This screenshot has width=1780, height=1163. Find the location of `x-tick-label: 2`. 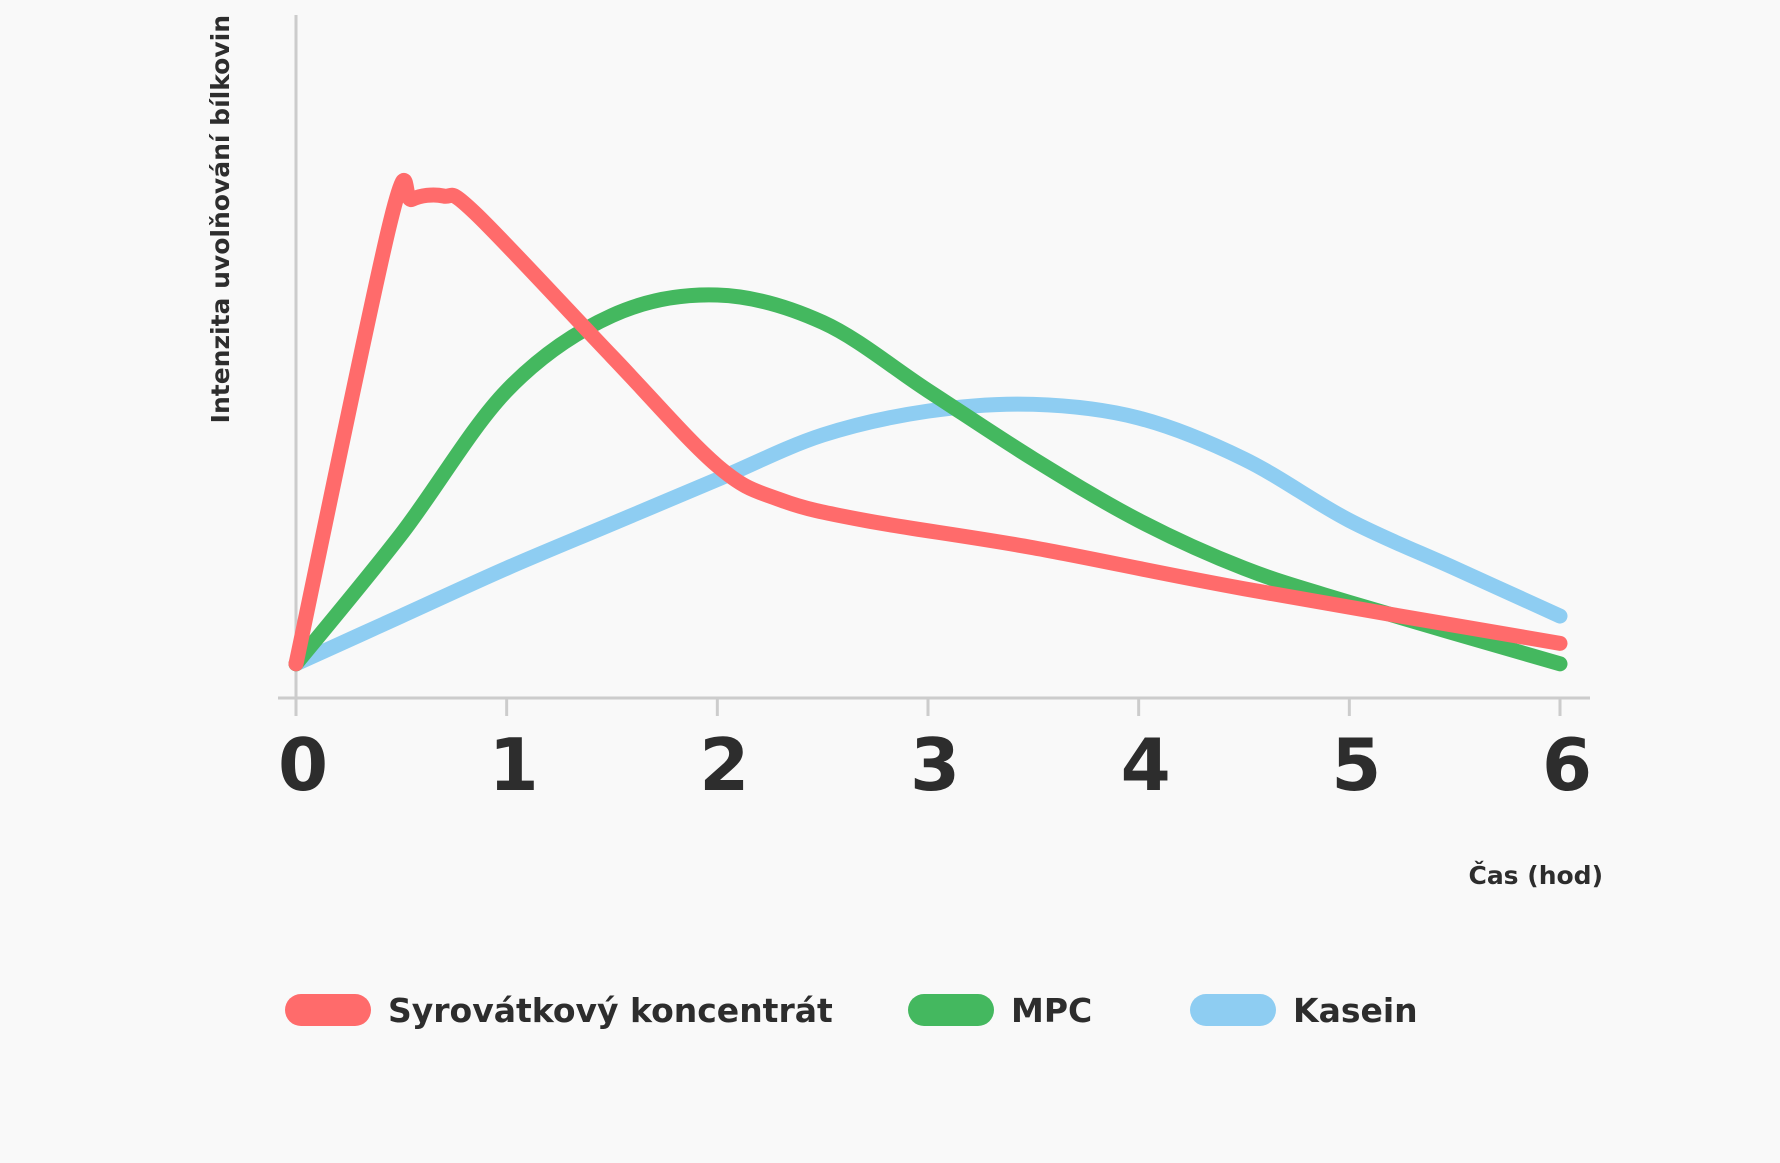

x-tick-label: 2 is located at coordinates (724, 765).